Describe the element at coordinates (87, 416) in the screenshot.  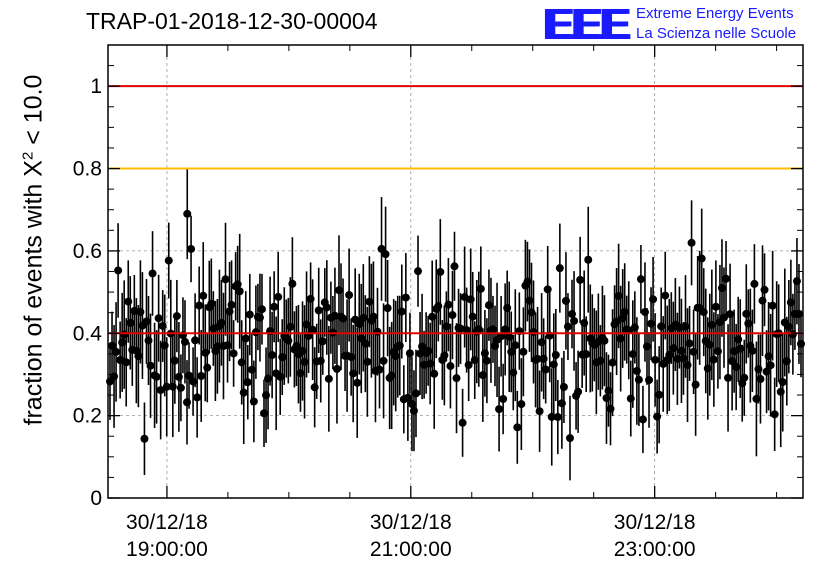
I see `y-tick-label: 0.2` at that location.